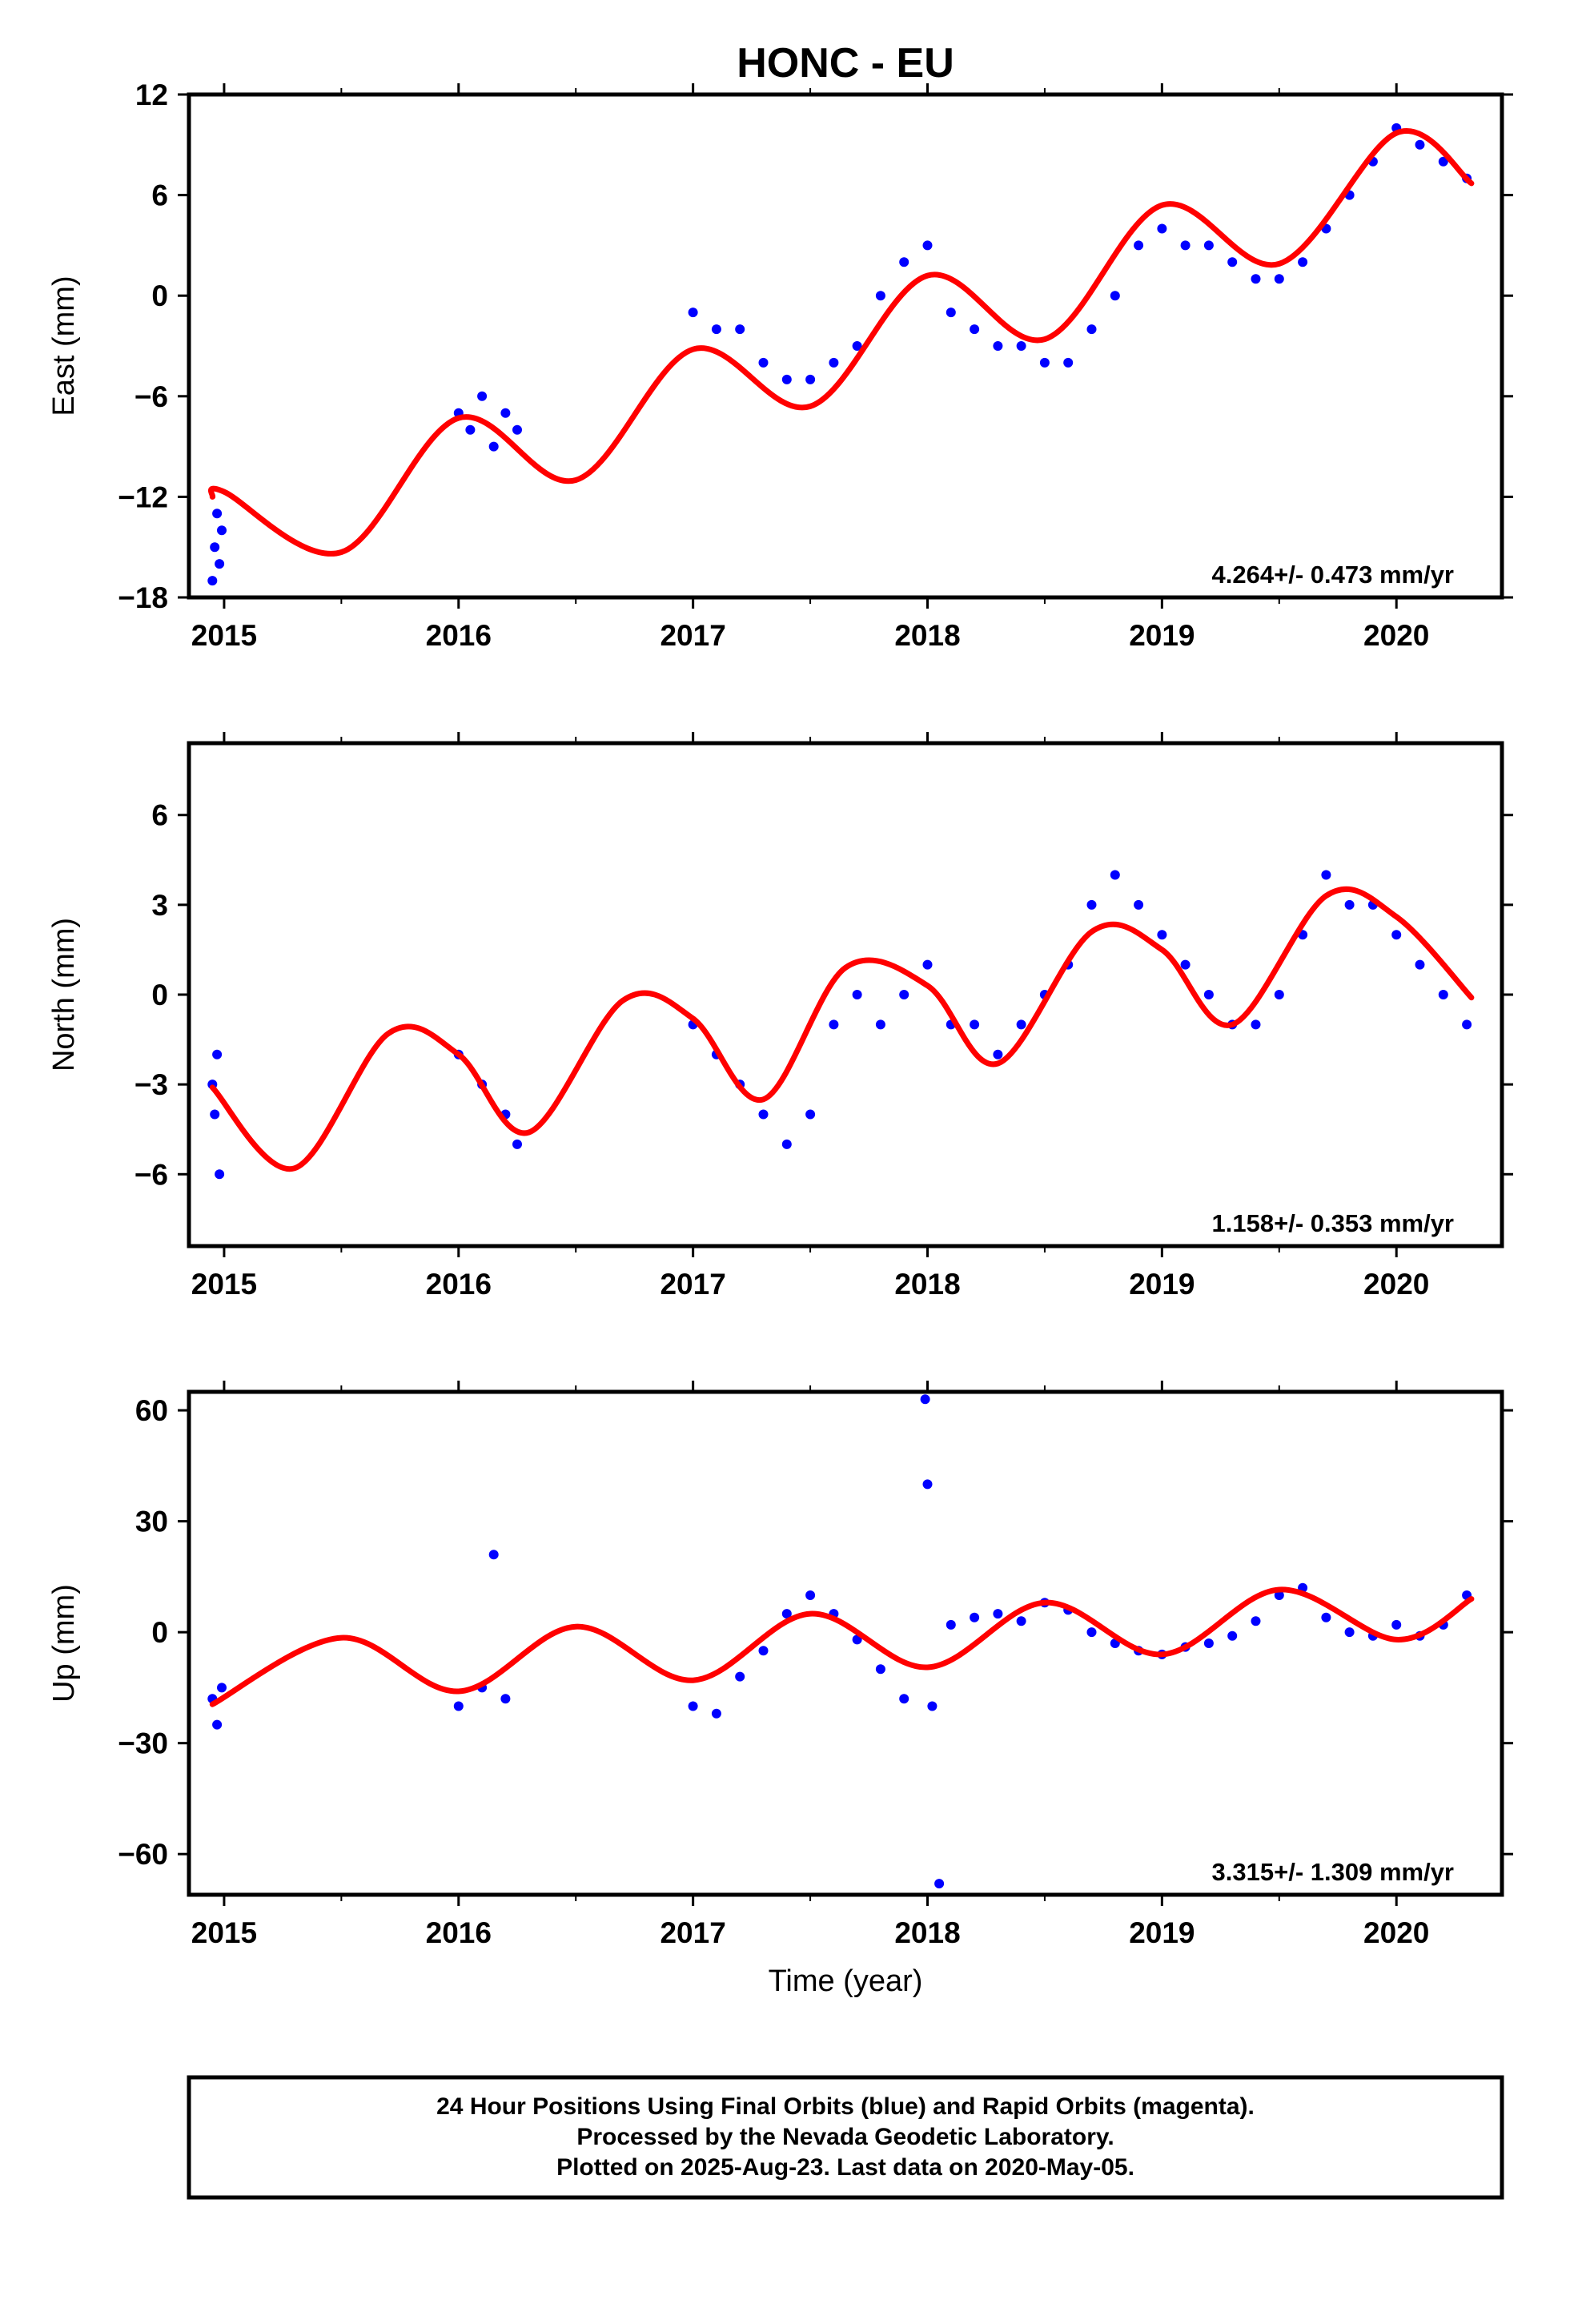 The width and height of the screenshot is (1582, 2324). What do you see at coordinates (151, 1410) in the screenshot?
I see `y-tick-label: 60` at bounding box center [151, 1410].